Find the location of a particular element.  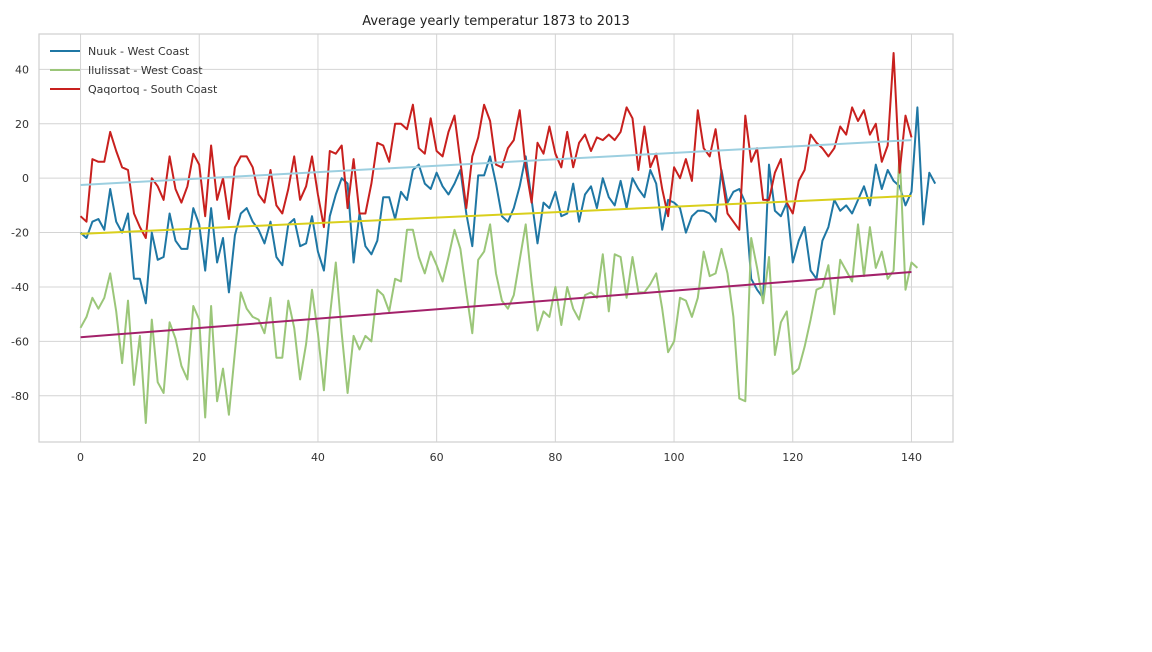

x-tick-label: 40 is located at coordinates (318, 457).